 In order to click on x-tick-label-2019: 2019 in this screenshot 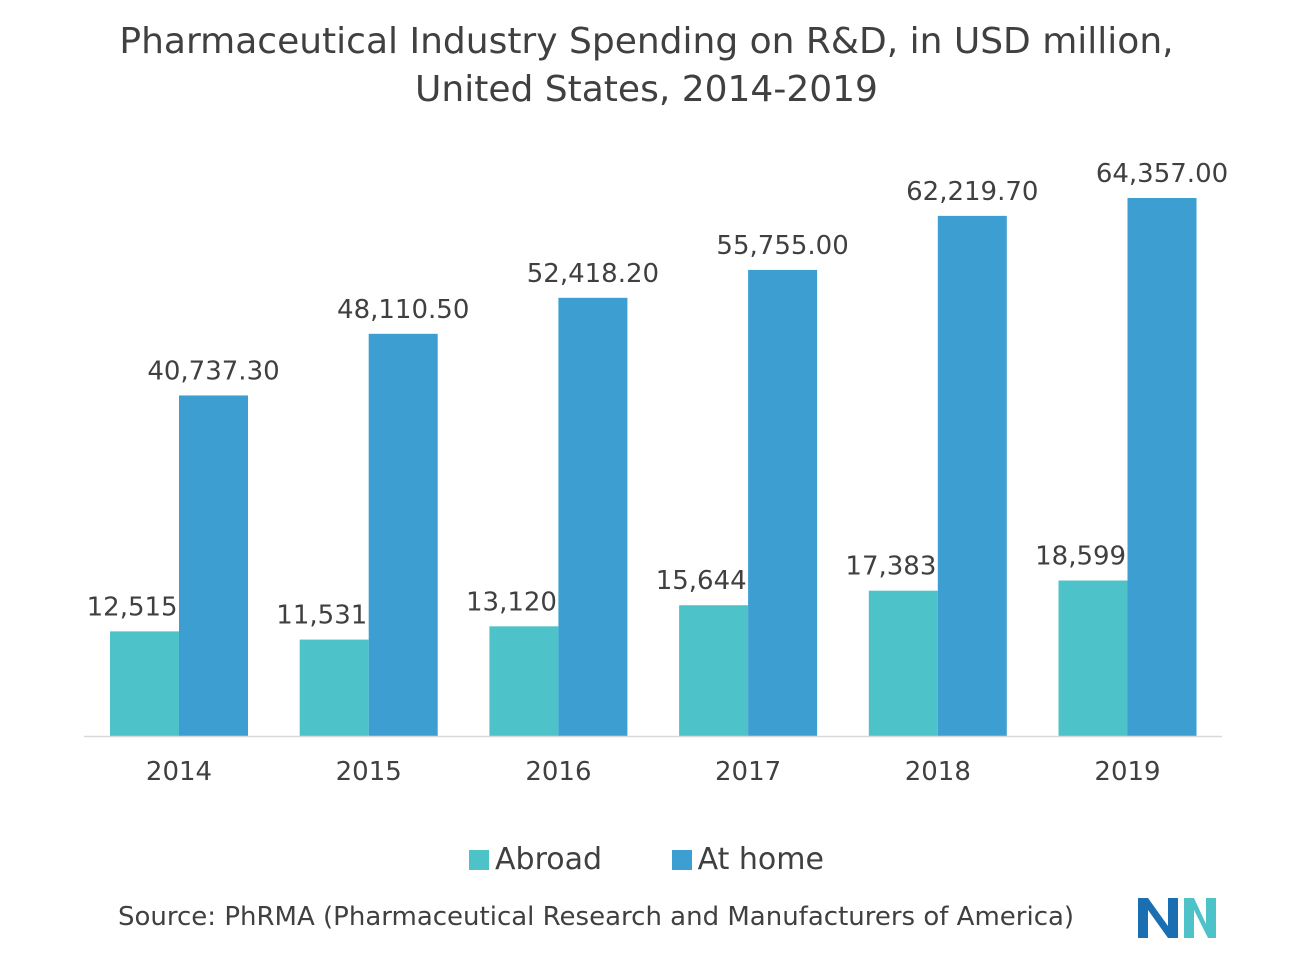, I will do `click(1127, 772)`.